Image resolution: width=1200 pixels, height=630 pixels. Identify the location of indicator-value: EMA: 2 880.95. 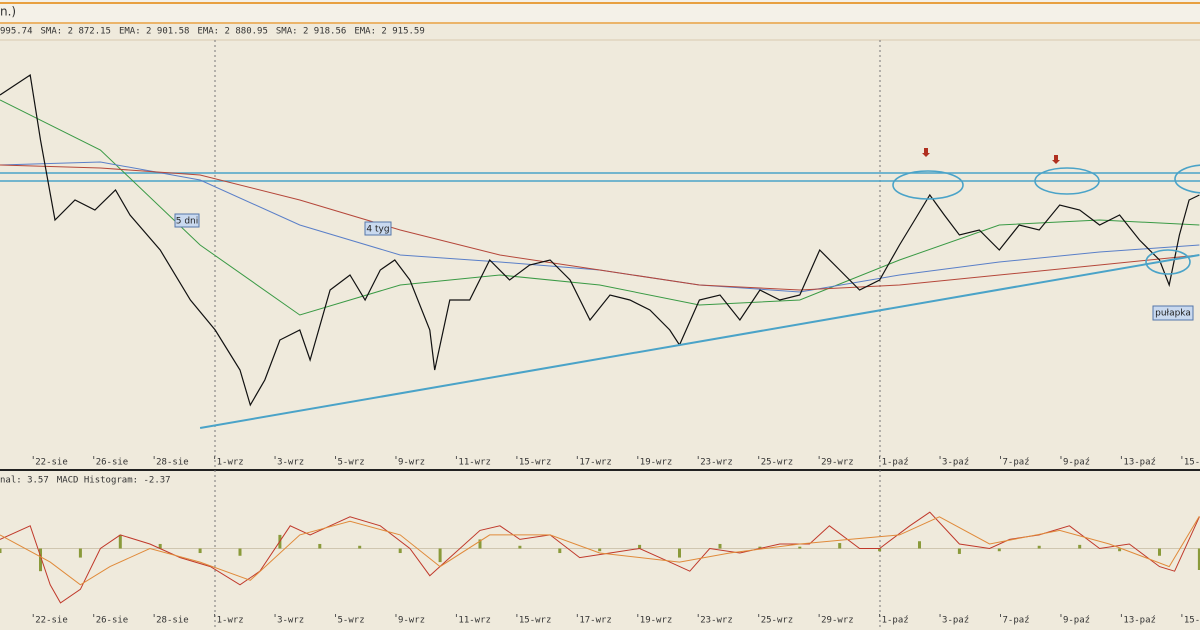
(232, 32).